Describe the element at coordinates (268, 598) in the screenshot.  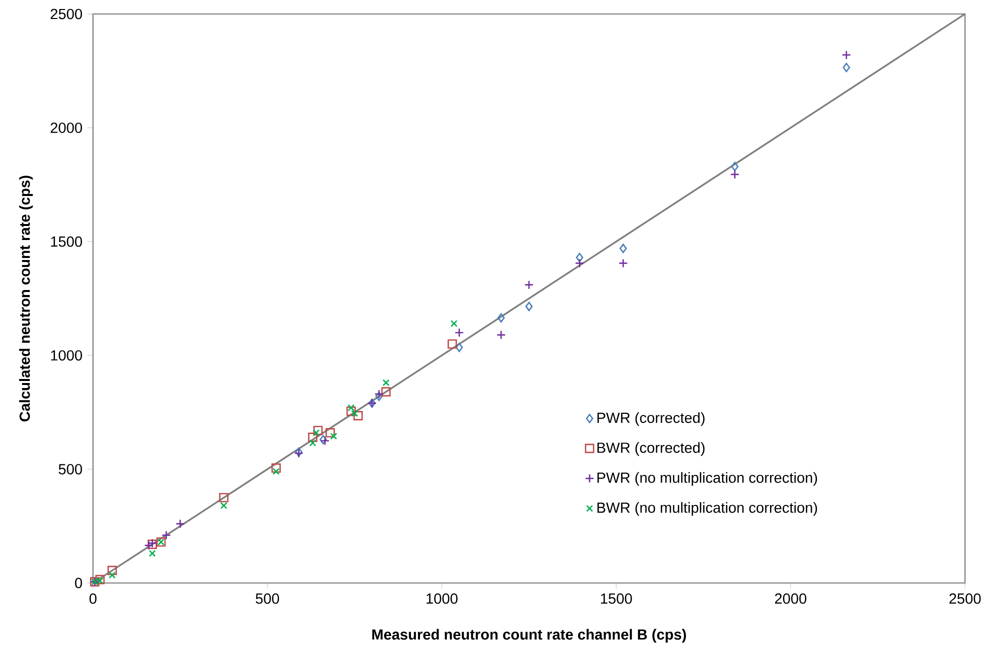
I see `x-tick-label: 500` at that location.